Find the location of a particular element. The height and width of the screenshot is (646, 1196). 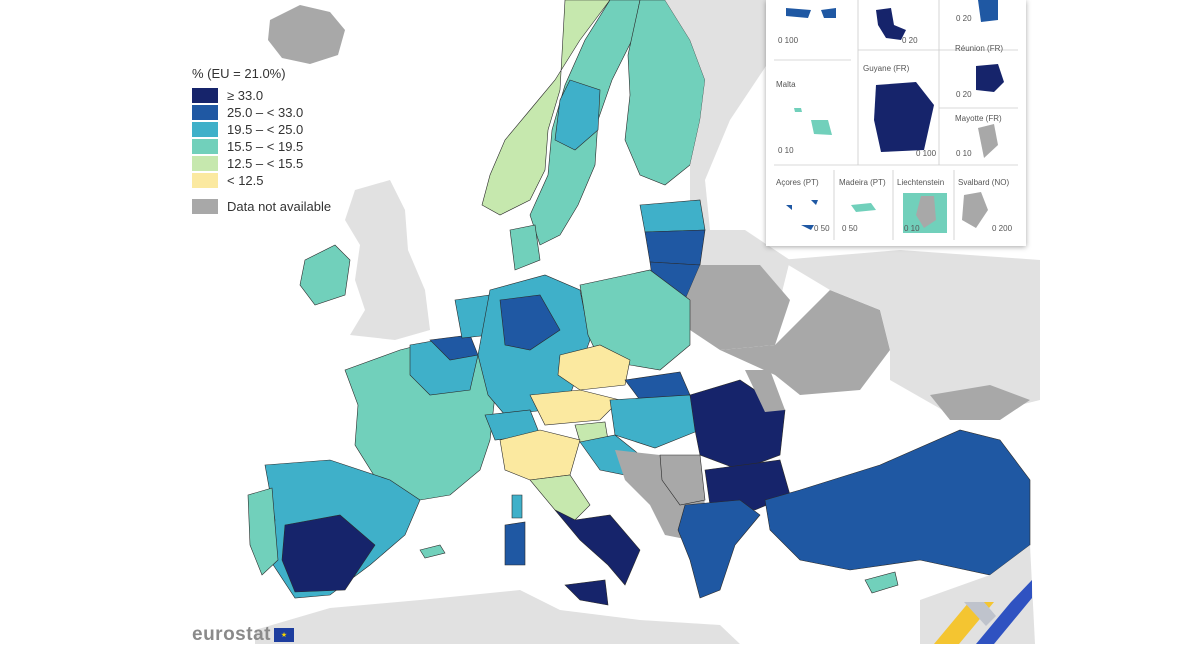

legend-class: 19.5 – < 25.0 is located at coordinates (261, 129).